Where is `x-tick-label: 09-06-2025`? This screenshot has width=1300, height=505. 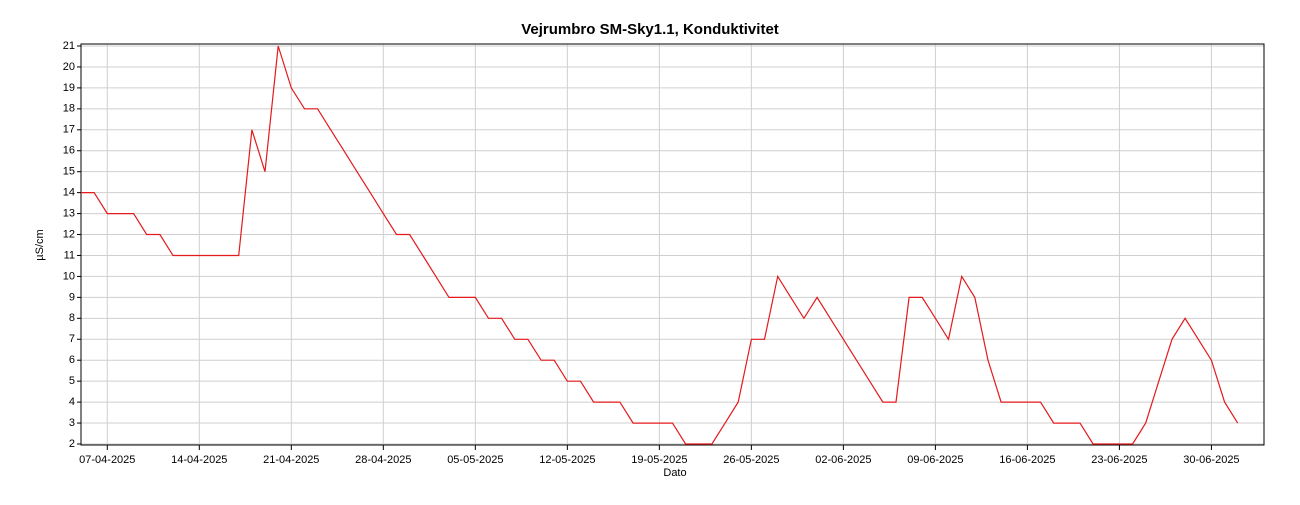 x-tick-label: 09-06-2025 is located at coordinates (935, 460).